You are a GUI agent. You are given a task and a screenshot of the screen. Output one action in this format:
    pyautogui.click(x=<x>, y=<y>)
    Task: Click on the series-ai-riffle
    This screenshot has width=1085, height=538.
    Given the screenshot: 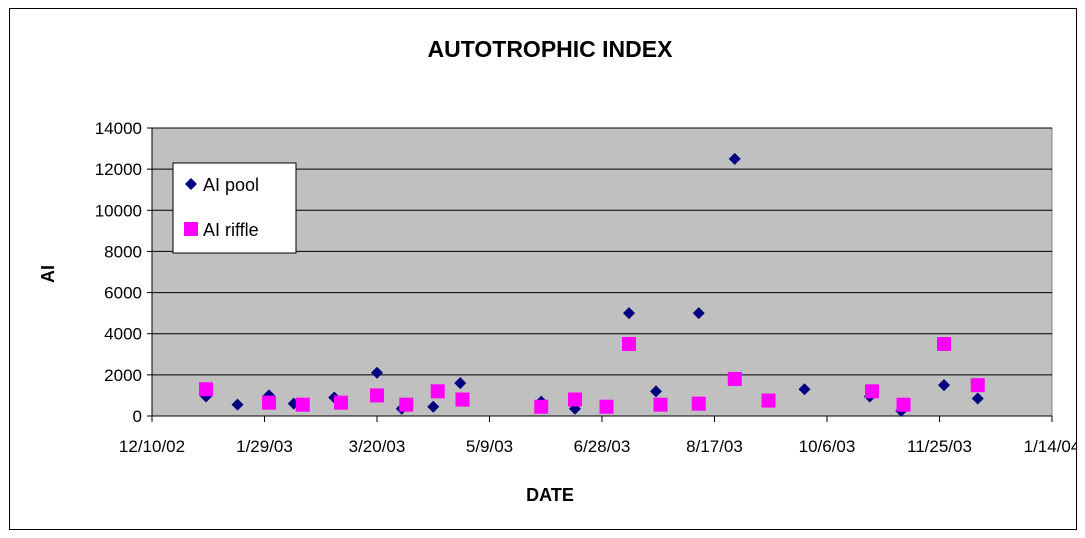 What is the action you would take?
    pyautogui.click(x=592, y=375)
    